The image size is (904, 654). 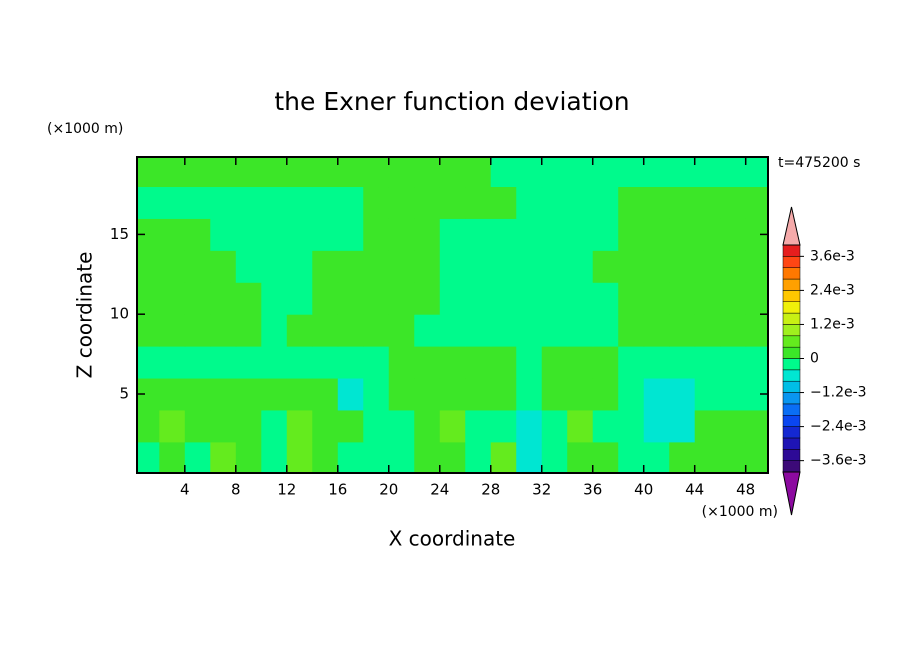 What do you see at coordinates (490, 490) in the screenshot?
I see `x-tick-label: 28` at bounding box center [490, 490].